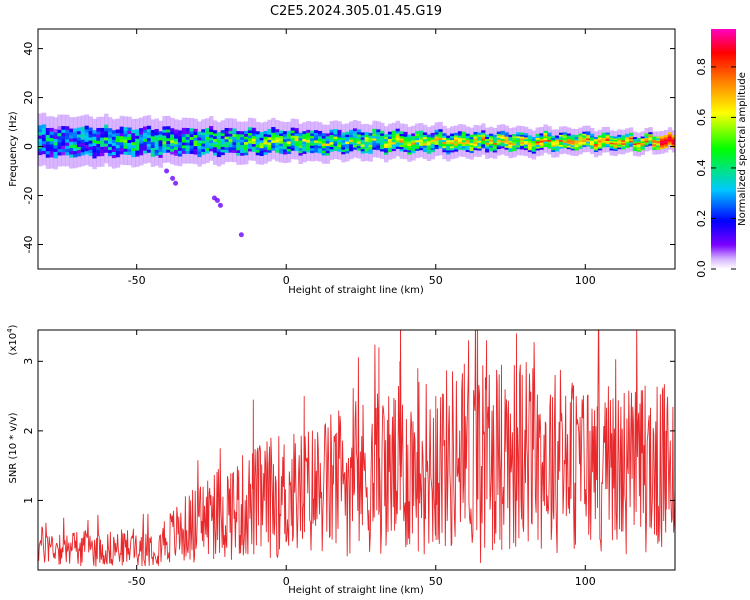 This screenshot has height=600, width=750. What do you see at coordinates (28, 146) in the screenshot?
I see `spectrogram-y-tick-label: 0` at bounding box center [28, 146].